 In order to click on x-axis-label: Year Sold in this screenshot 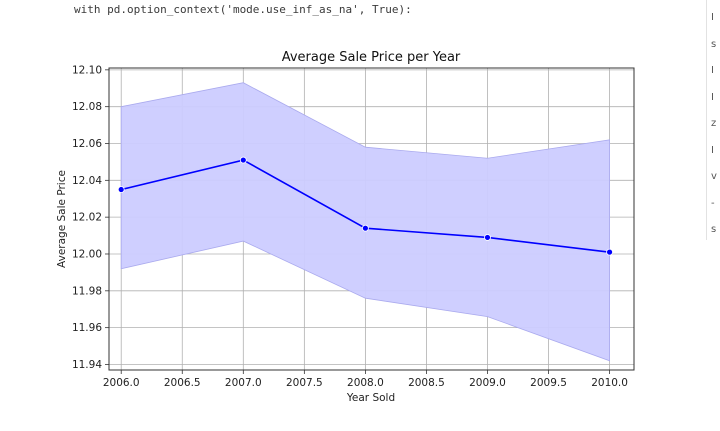, I will do `click(370, 398)`.